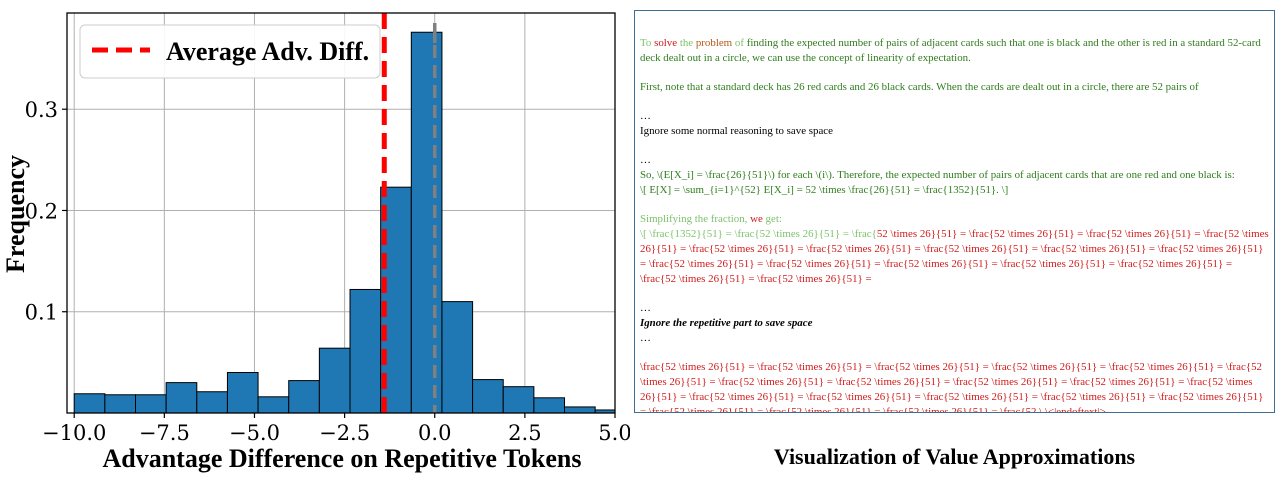 Image resolution: width=1280 pixels, height=478 pixels. I want to click on token-get: get:, so click(773, 219).